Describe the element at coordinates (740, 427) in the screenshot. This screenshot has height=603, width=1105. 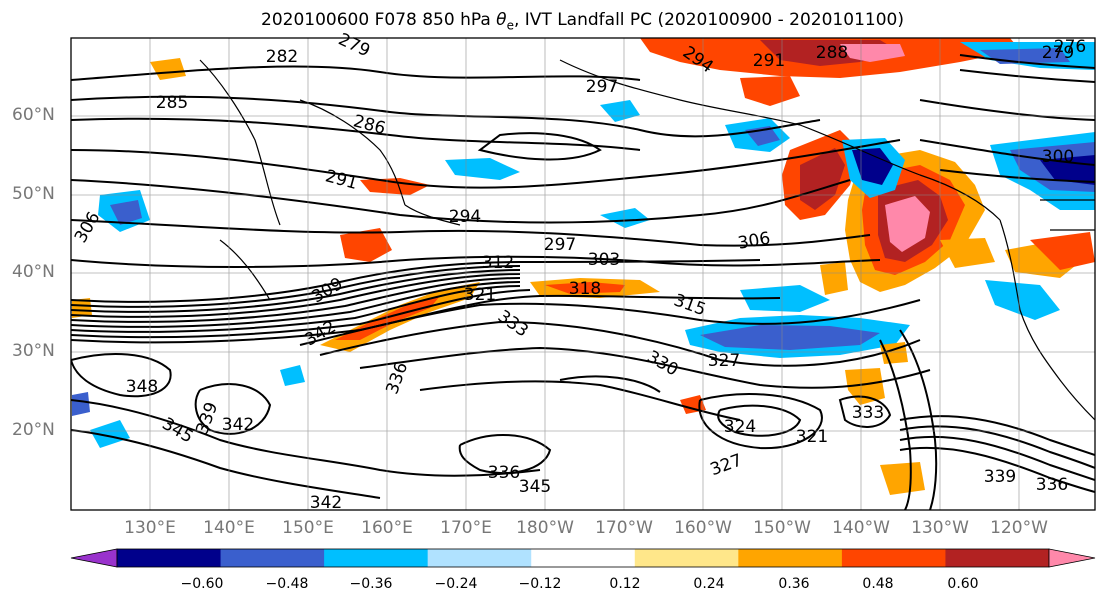
I see `contour-label: 324` at that location.